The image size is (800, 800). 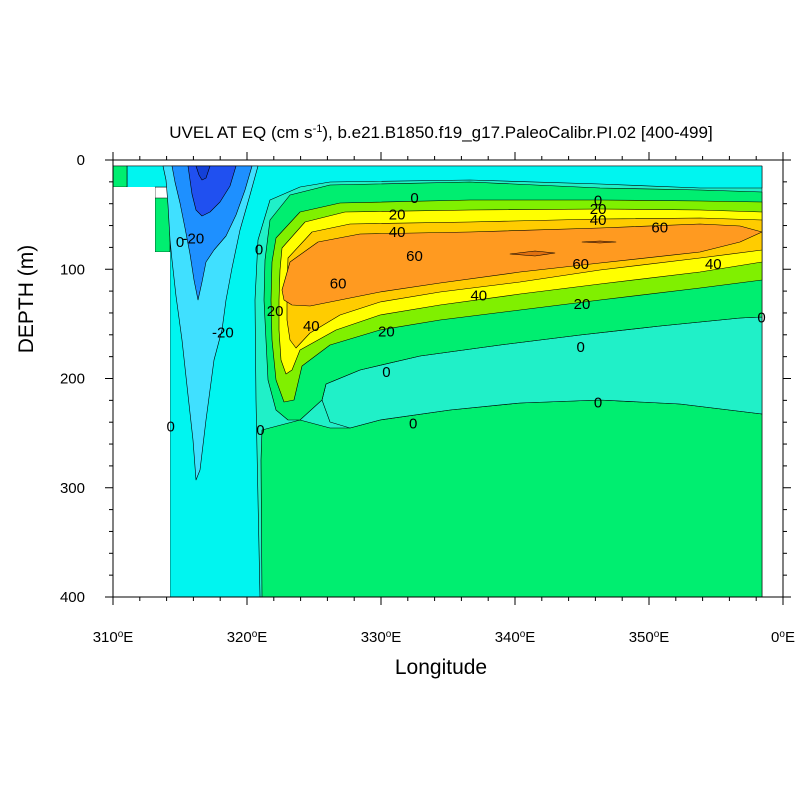 I want to click on x-axis-title: Longitude, so click(x=441, y=667).